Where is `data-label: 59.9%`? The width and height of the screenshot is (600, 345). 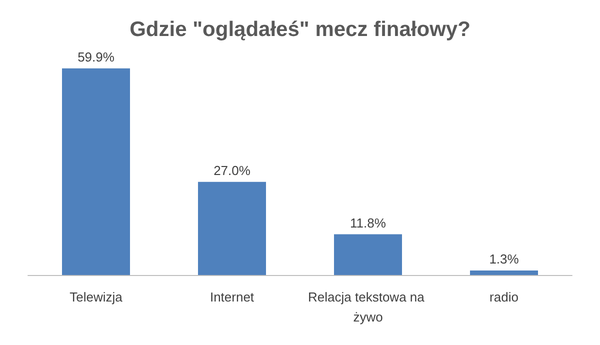 data-label: 59.9% is located at coordinates (96, 56).